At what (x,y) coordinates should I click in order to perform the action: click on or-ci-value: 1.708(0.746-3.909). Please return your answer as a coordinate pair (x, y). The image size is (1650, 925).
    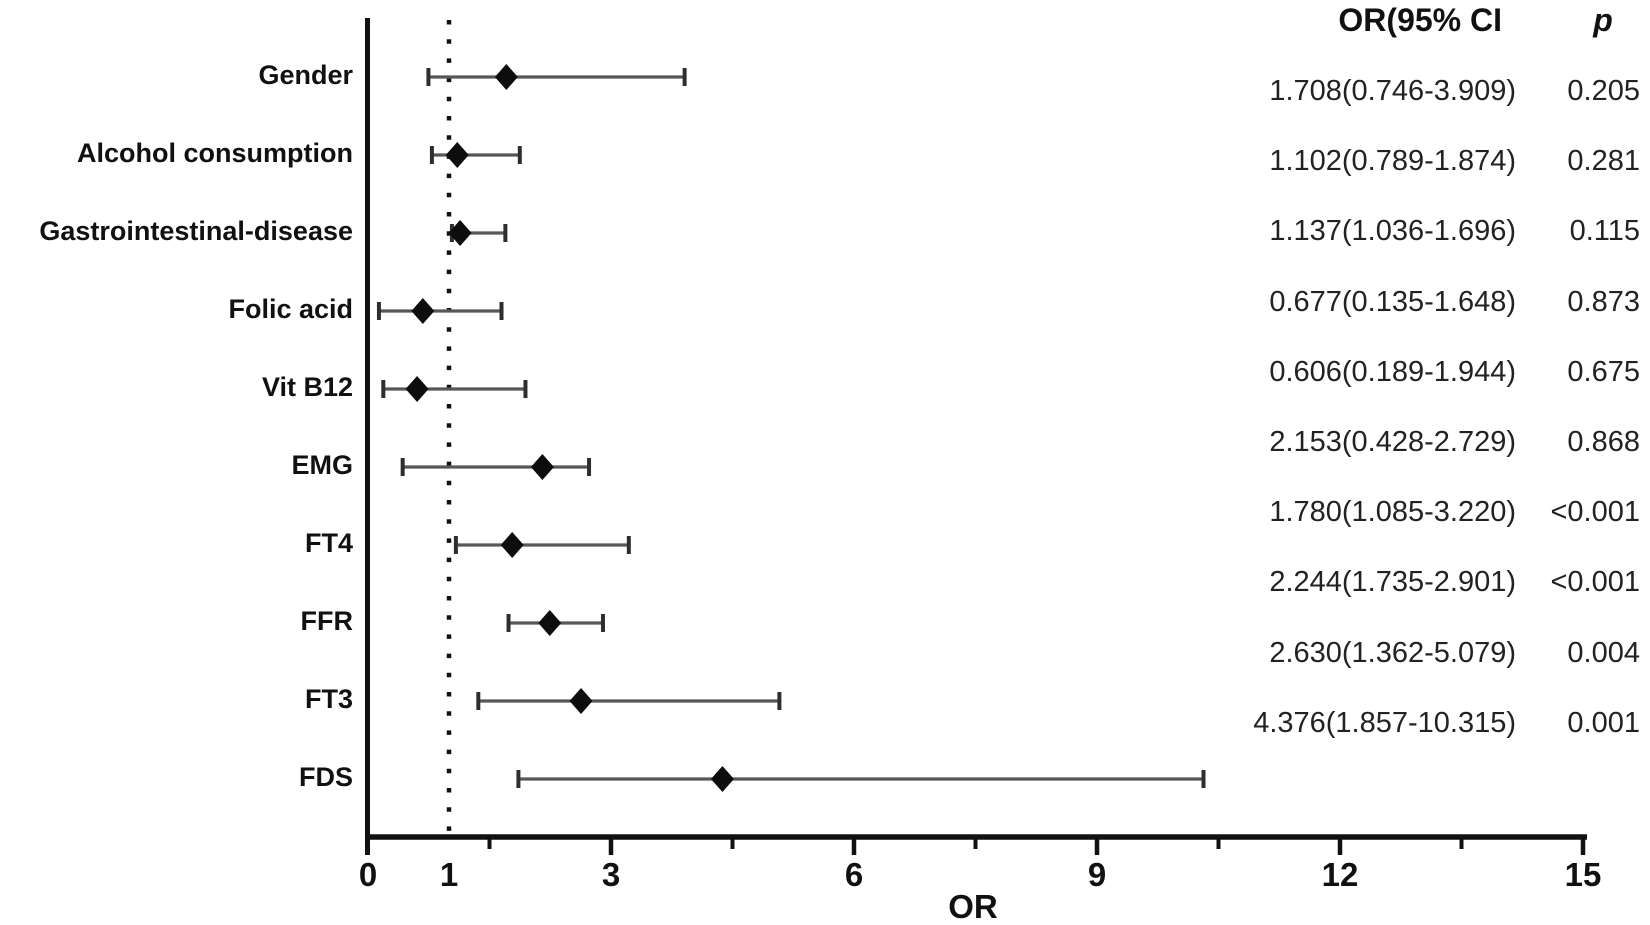
    Looking at the image, I should click on (1392, 91).